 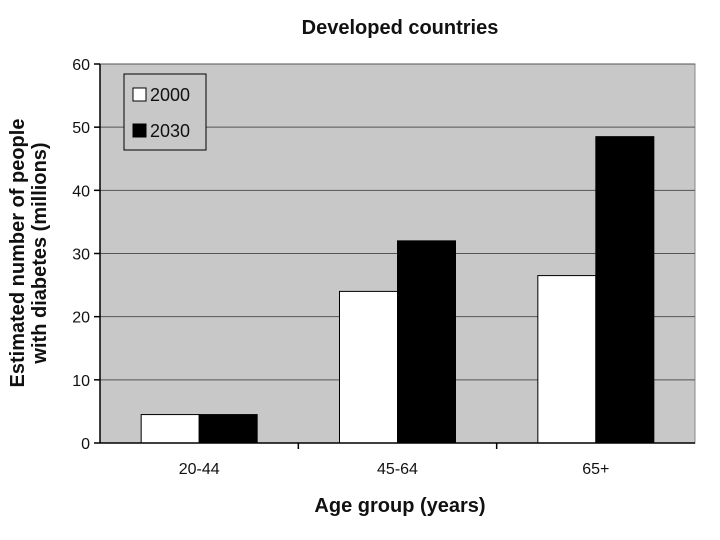 I want to click on y-tick-label: 10, so click(x=81, y=381).